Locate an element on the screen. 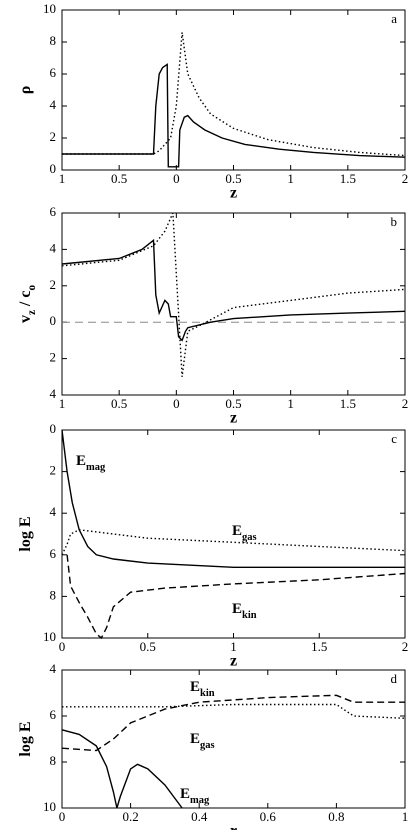 The image size is (415, 830). y-axis-title-part: o is located at coordinates (32, 288).